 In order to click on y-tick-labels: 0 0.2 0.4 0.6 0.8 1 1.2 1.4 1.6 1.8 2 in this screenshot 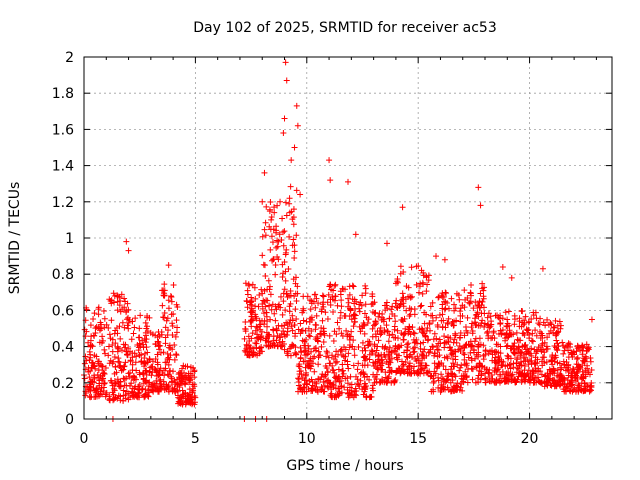, I will do `click(63, 239)`.